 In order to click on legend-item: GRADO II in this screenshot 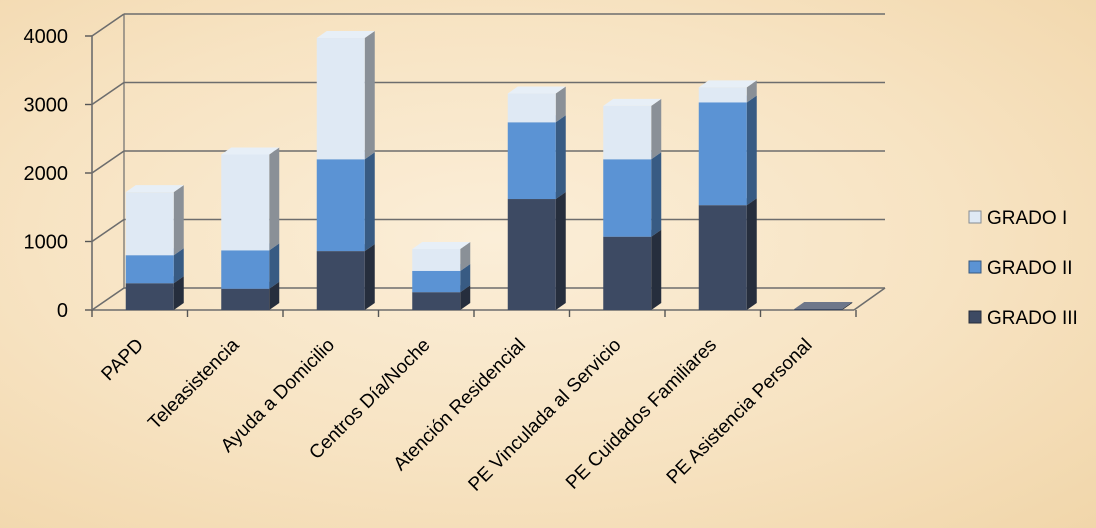, I will do `click(1020, 268)`.